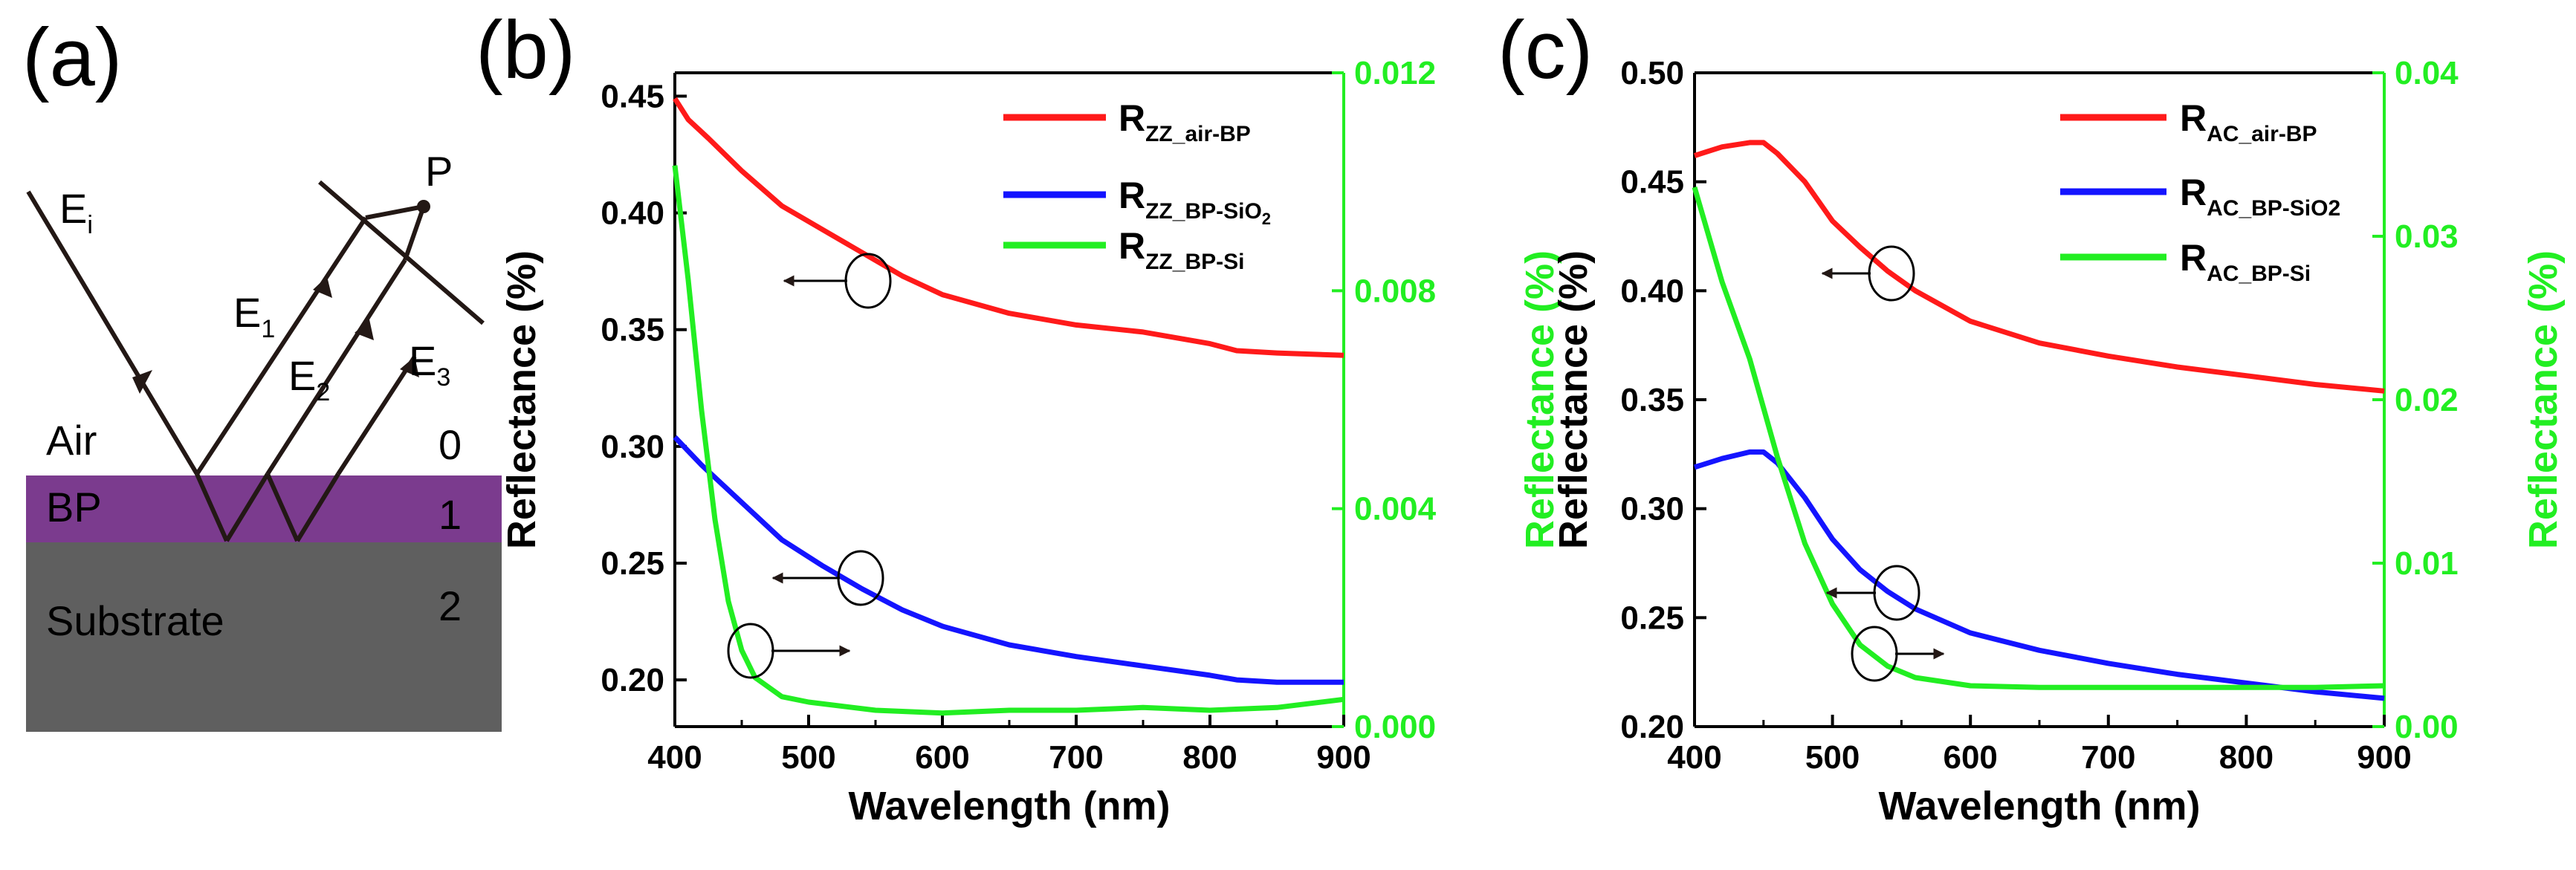 This screenshot has width=2576, height=870. What do you see at coordinates (1395, 291) in the screenshot?
I see `ytick-right-label-b-2: 0.008` at bounding box center [1395, 291].